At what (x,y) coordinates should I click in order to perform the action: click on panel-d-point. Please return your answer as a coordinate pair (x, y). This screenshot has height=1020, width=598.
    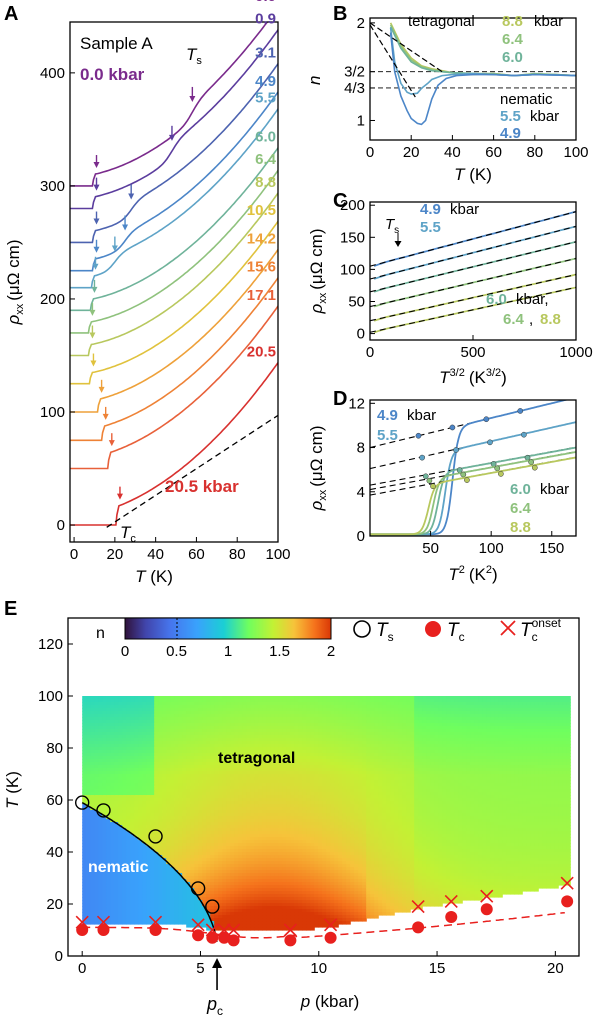
    Looking at the image, I should click on (497, 468).